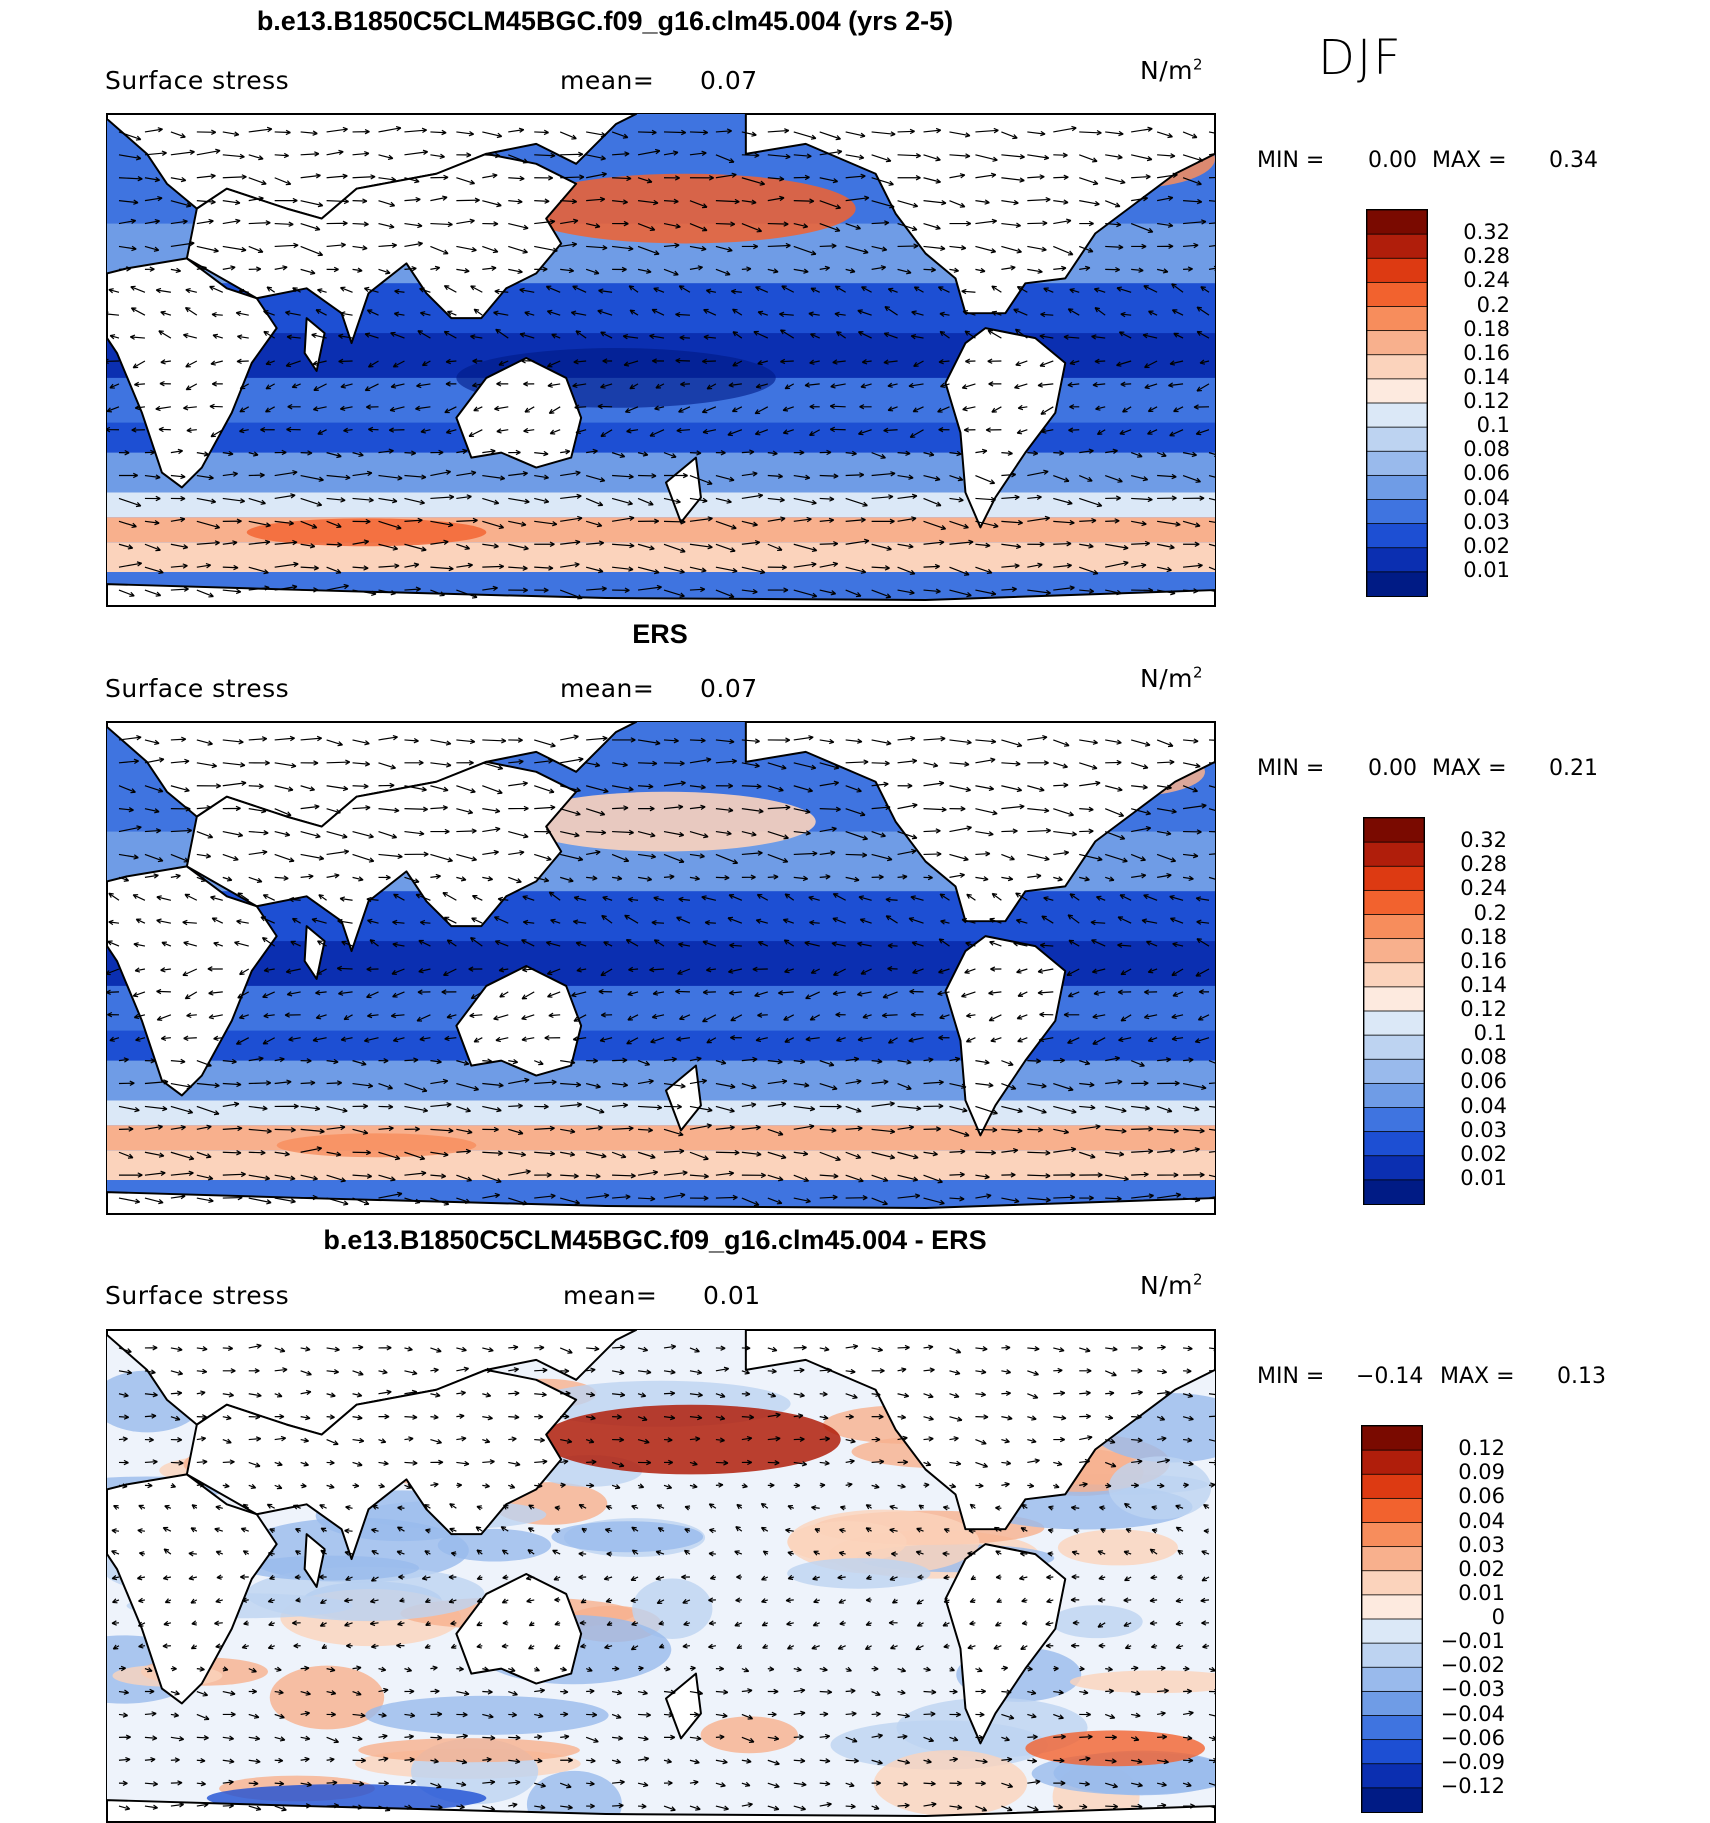 Image resolution: width=1710 pixels, height=1823 pixels. What do you see at coordinates (1481, 1592) in the screenshot?
I see `colorbar-tick-label: 0.01` at bounding box center [1481, 1592].